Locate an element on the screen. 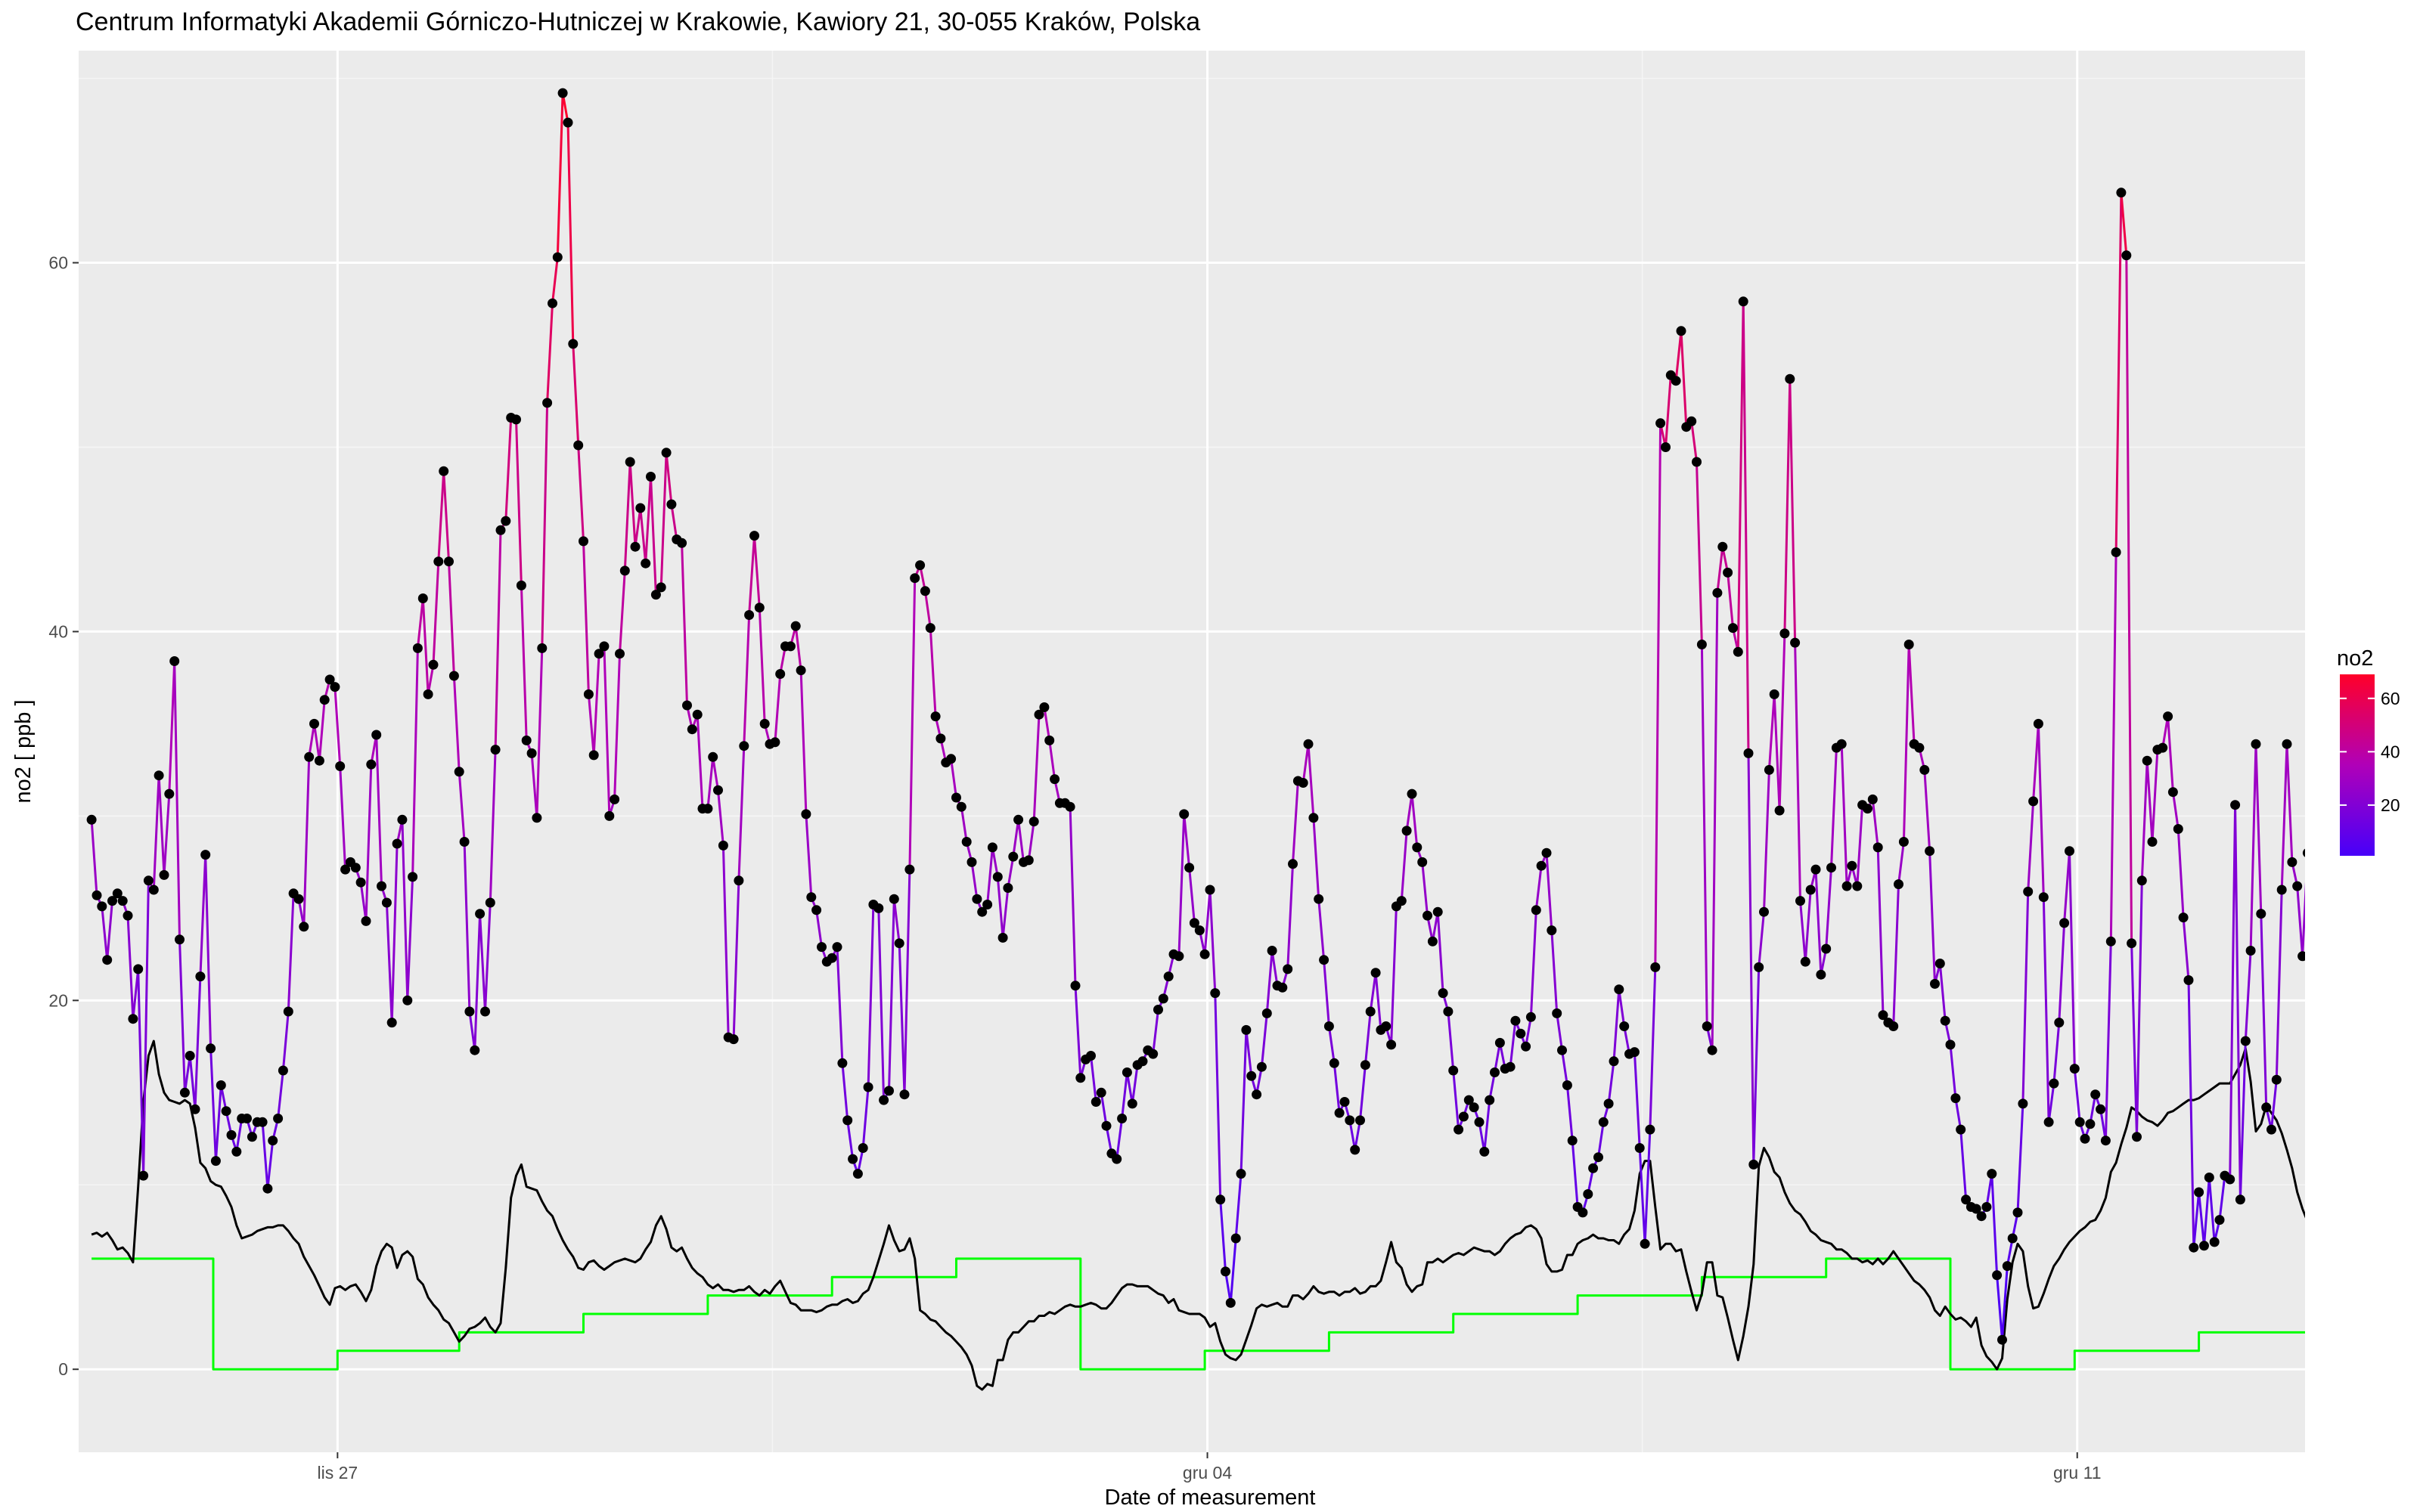  y-tick-label: 20 is located at coordinates (58, 1000).